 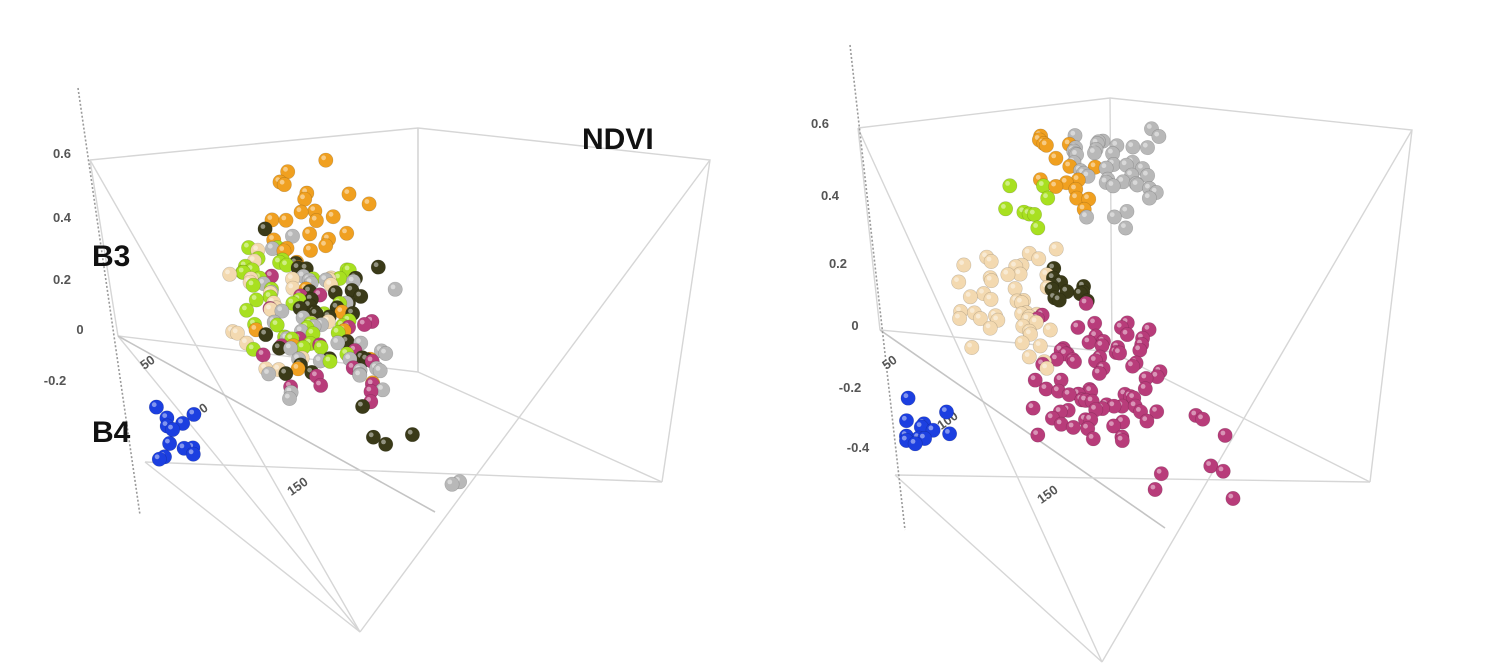 What do you see at coordinates (79, 329) in the screenshot?
I see `z-tick-label: 0` at bounding box center [79, 329].